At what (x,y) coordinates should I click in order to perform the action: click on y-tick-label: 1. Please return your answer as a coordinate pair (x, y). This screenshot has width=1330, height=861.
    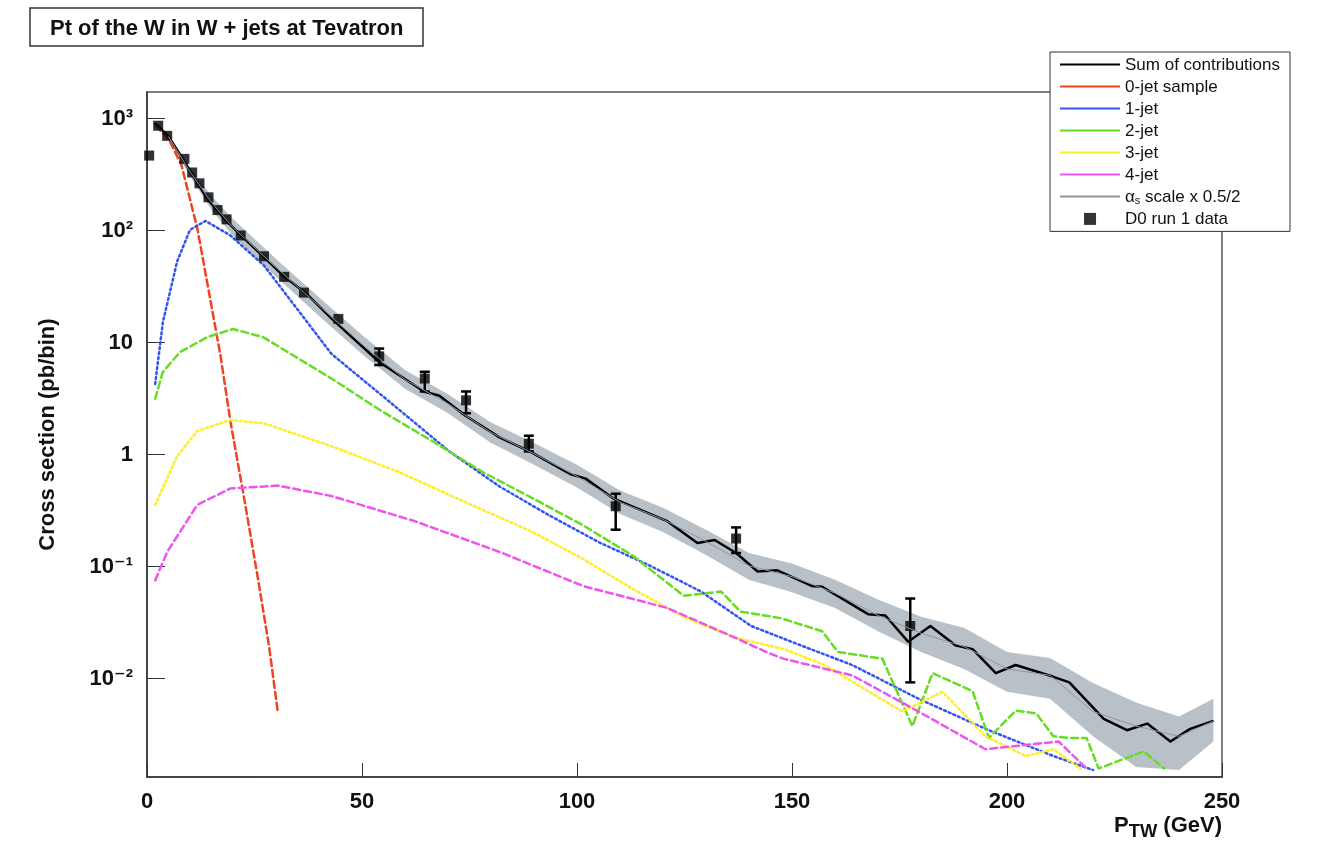
    Looking at the image, I should click on (126, 454).